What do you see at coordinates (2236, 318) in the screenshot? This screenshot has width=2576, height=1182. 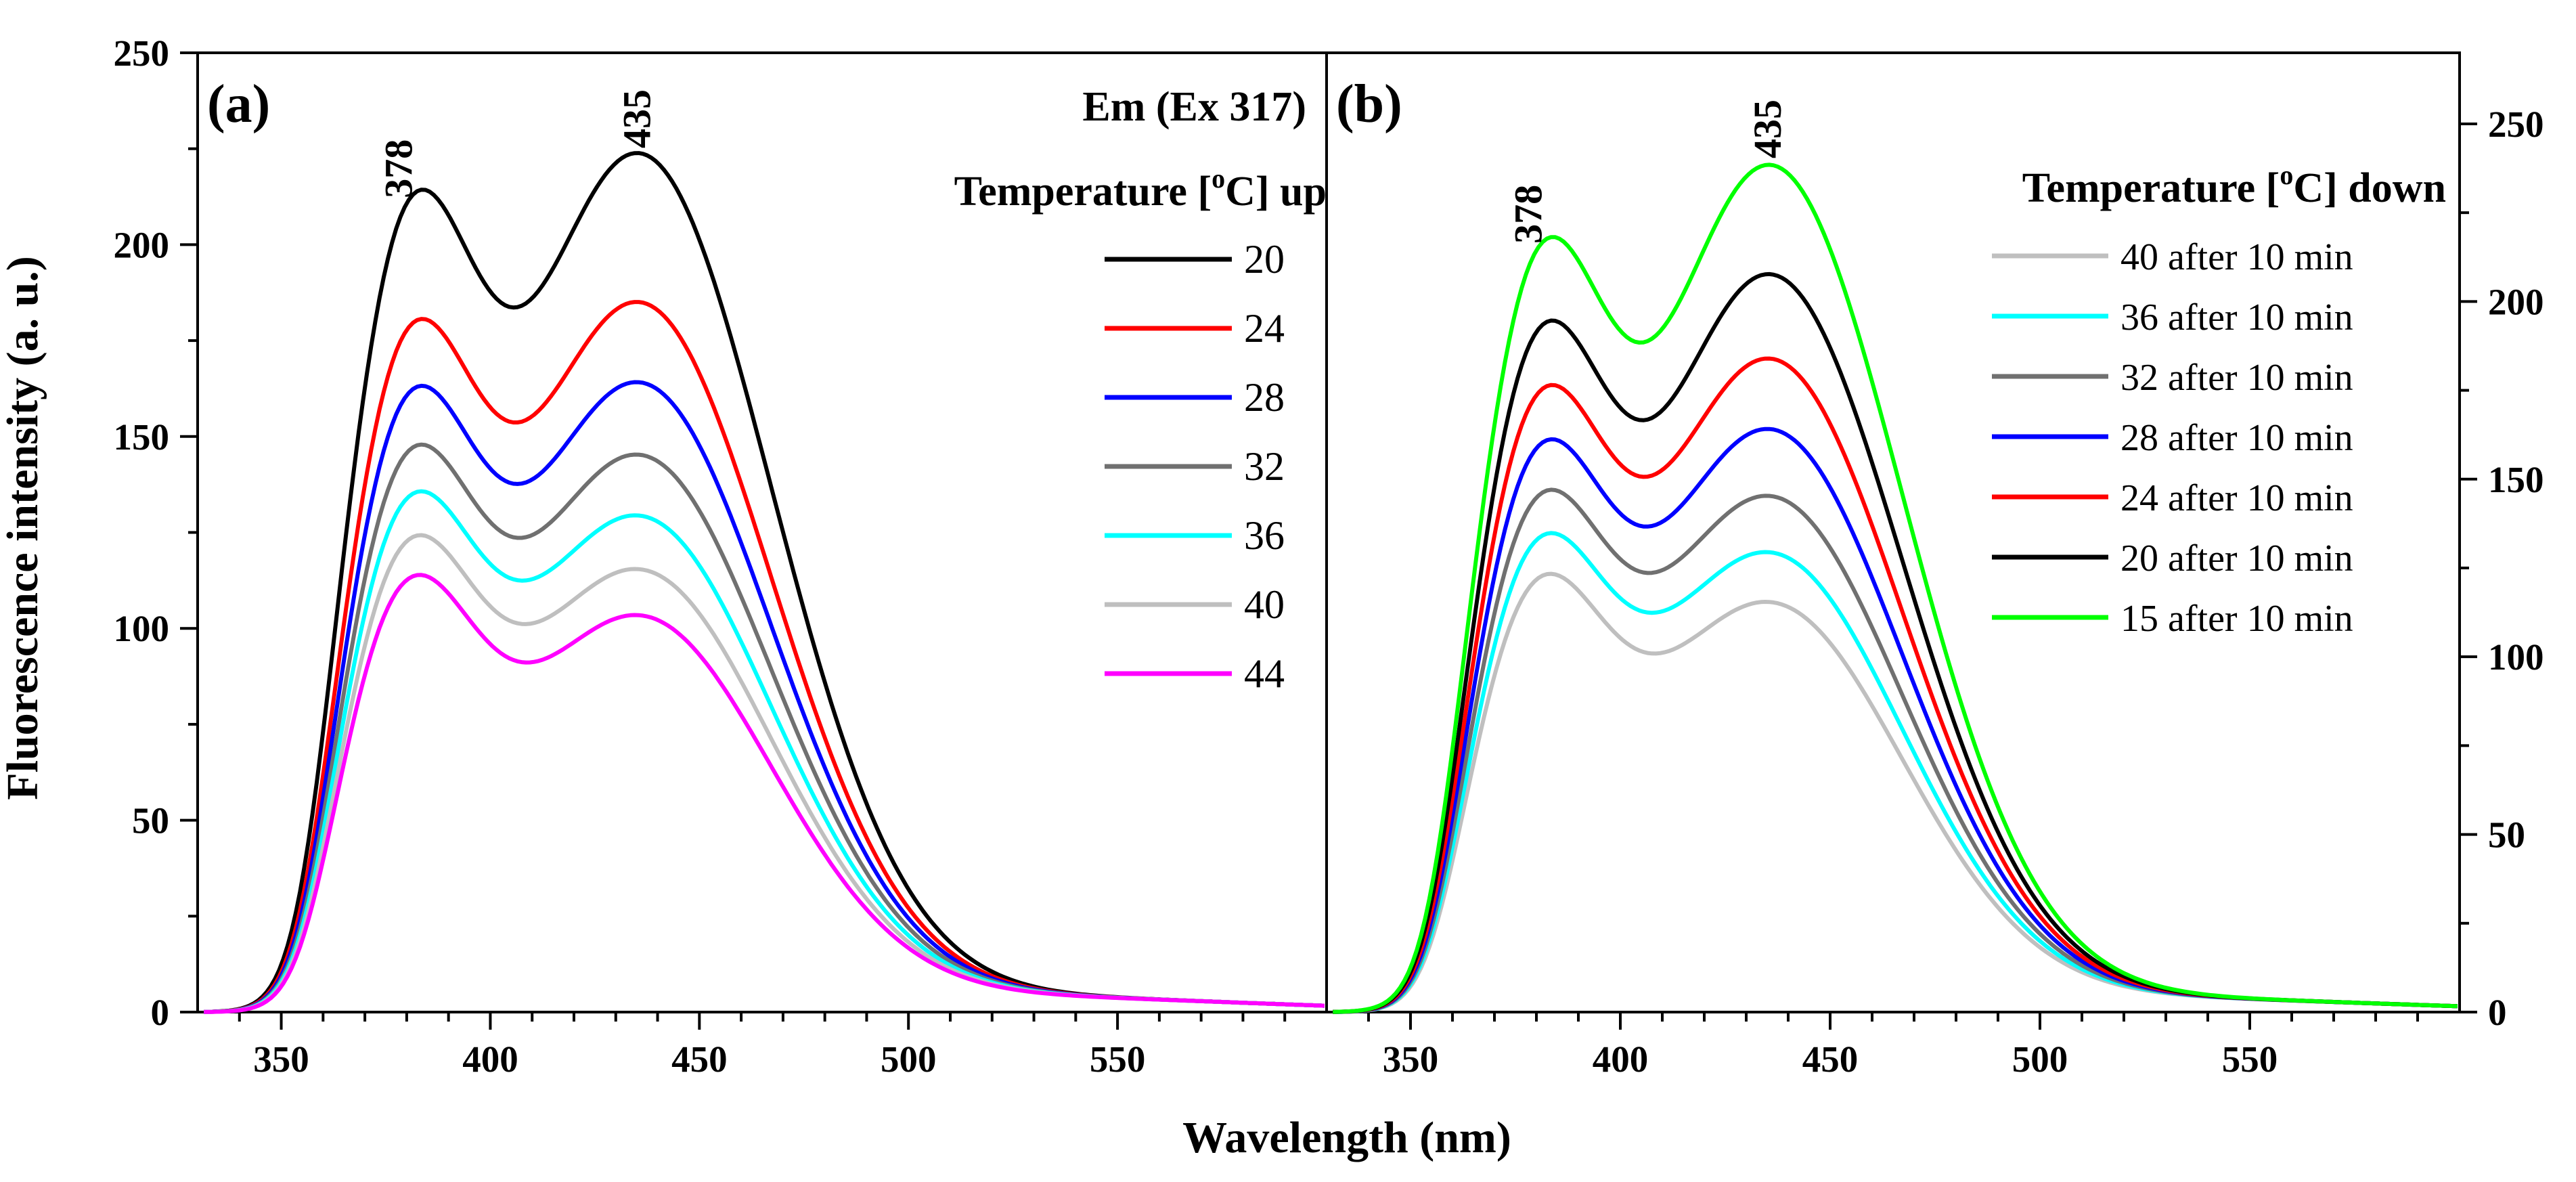 I see `legend-entry-label: 36 after 10 min` at bounding box center [2236, 318].